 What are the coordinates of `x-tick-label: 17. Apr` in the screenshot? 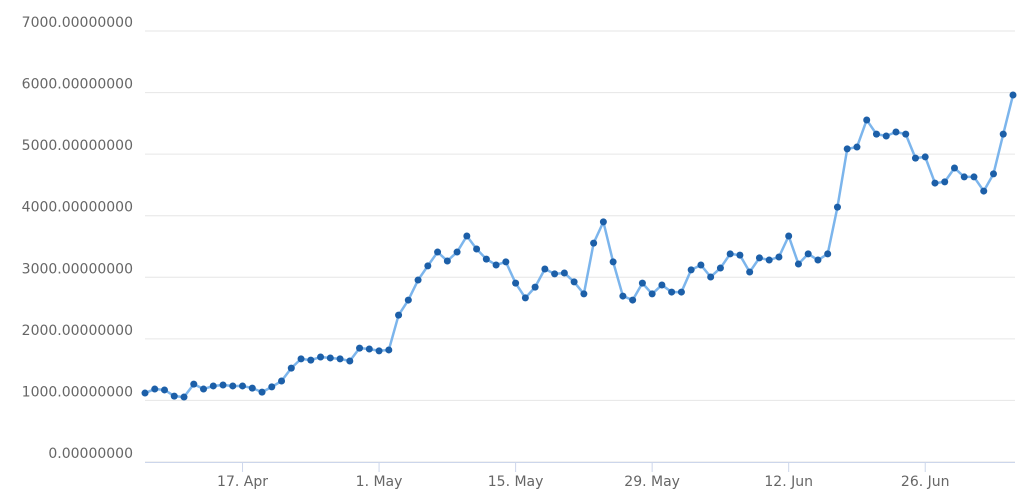 It's located at (242, 482).